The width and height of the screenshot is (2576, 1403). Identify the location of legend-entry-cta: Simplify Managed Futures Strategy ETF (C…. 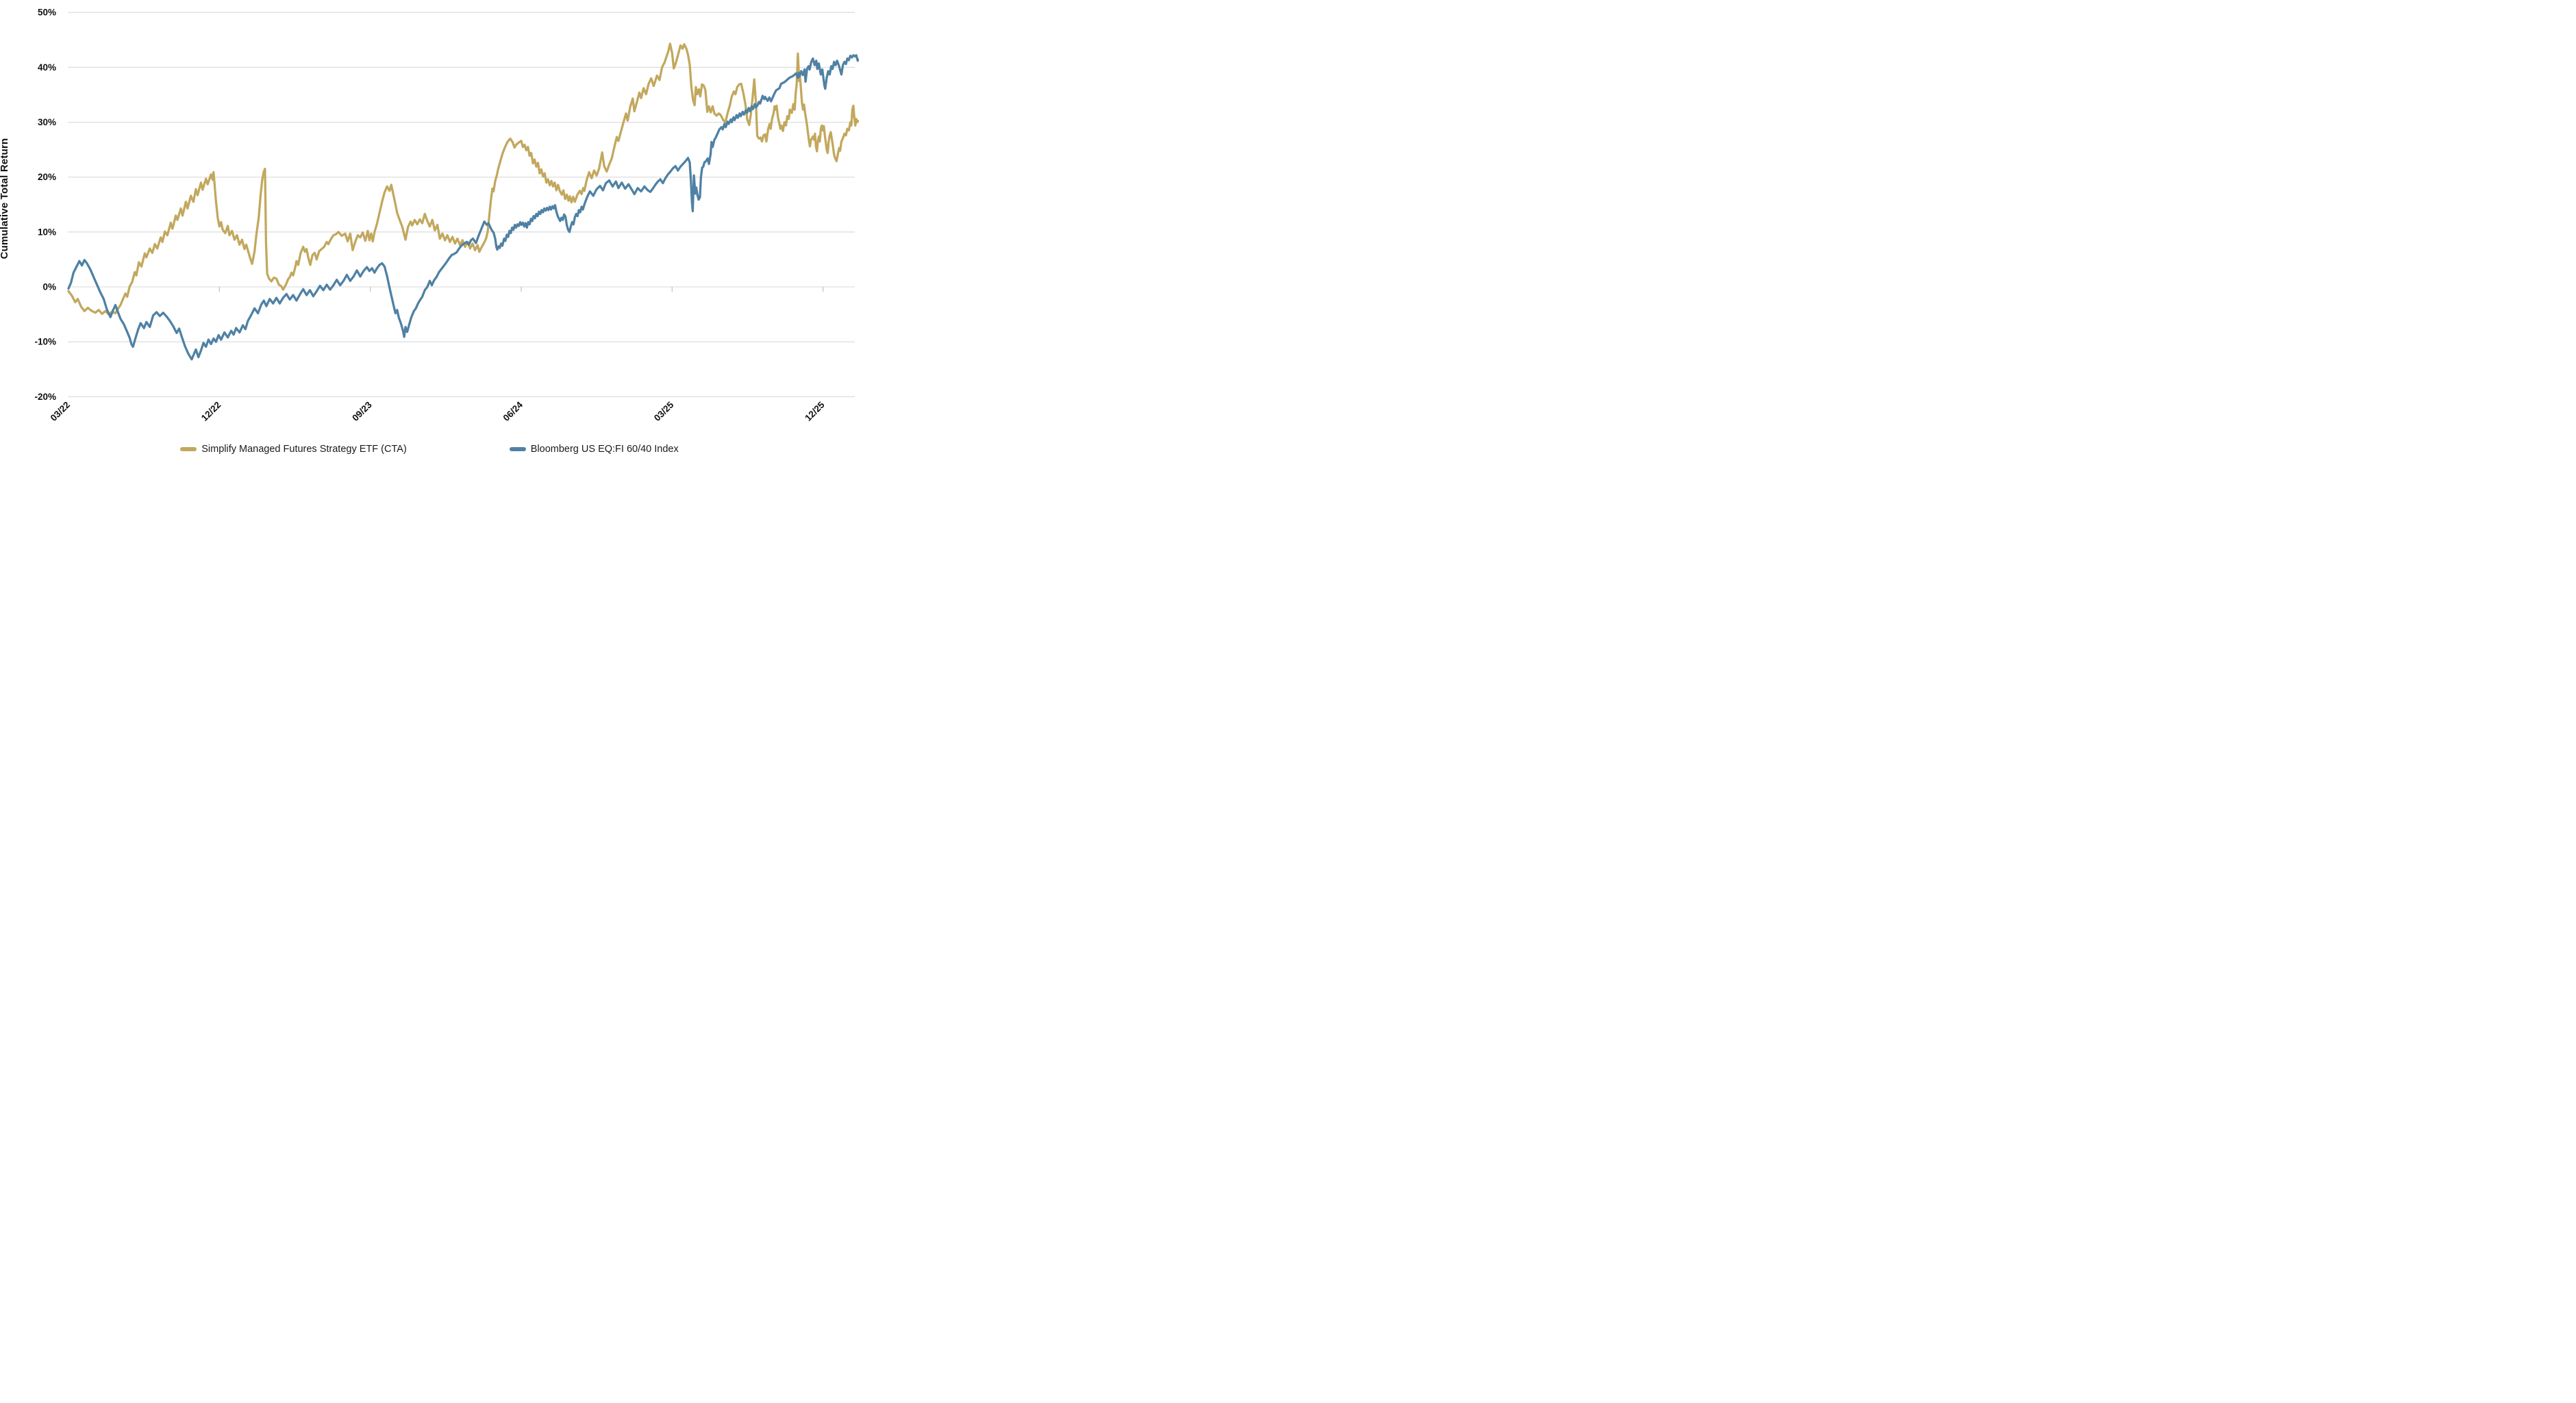
(293, 450).